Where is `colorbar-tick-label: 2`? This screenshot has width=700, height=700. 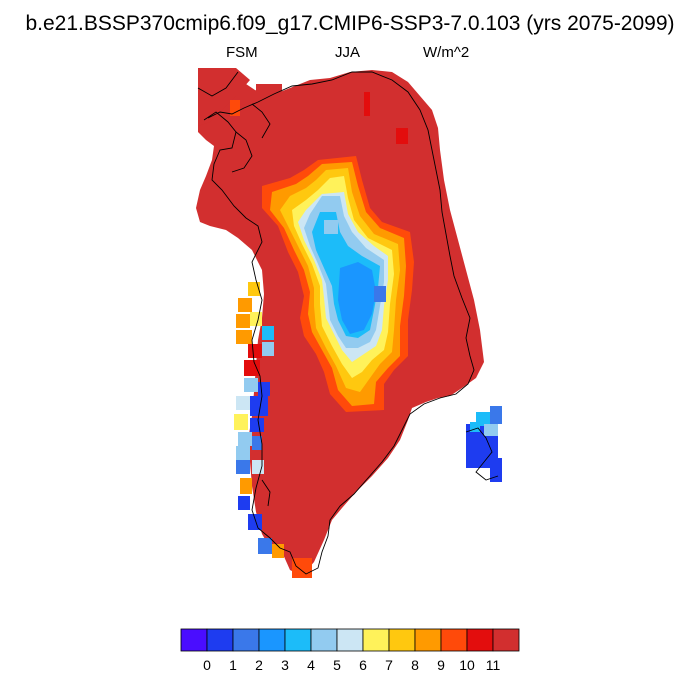
colorbar-tick-label: 2 is located at coordinates (259, 665).